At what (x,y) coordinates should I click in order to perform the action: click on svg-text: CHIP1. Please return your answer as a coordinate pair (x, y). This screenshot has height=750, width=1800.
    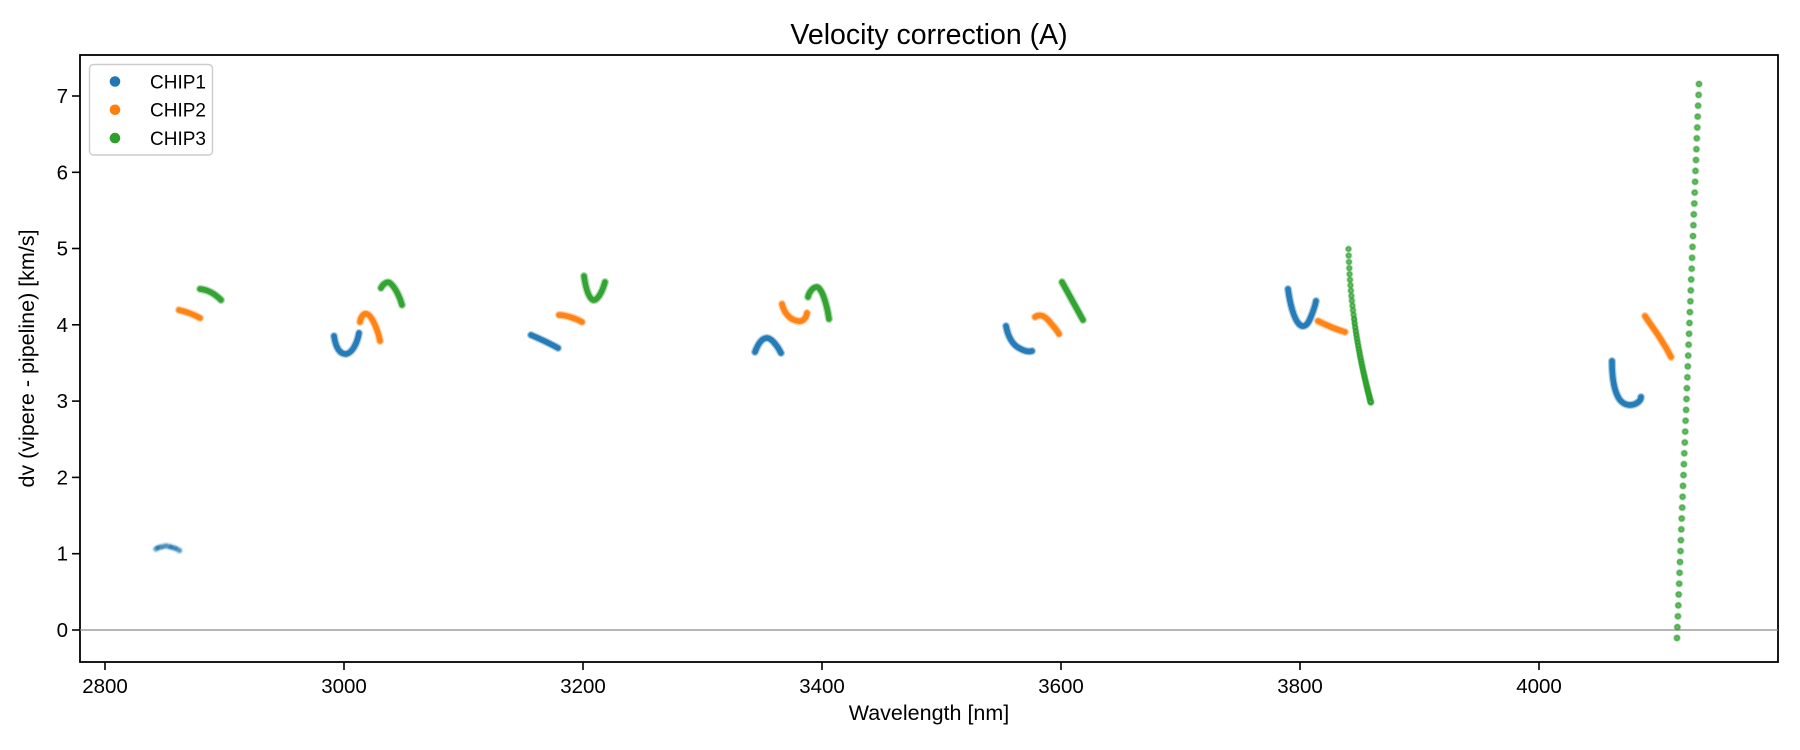
    Looking at the image, I should click on (178, 82).